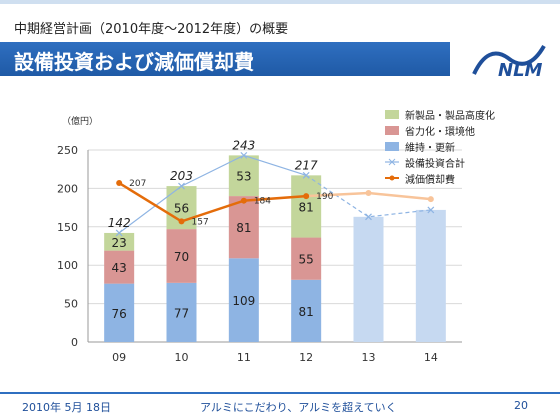  I want to click on legend-item-maintenance: 維持・更新, so click(440, 146).